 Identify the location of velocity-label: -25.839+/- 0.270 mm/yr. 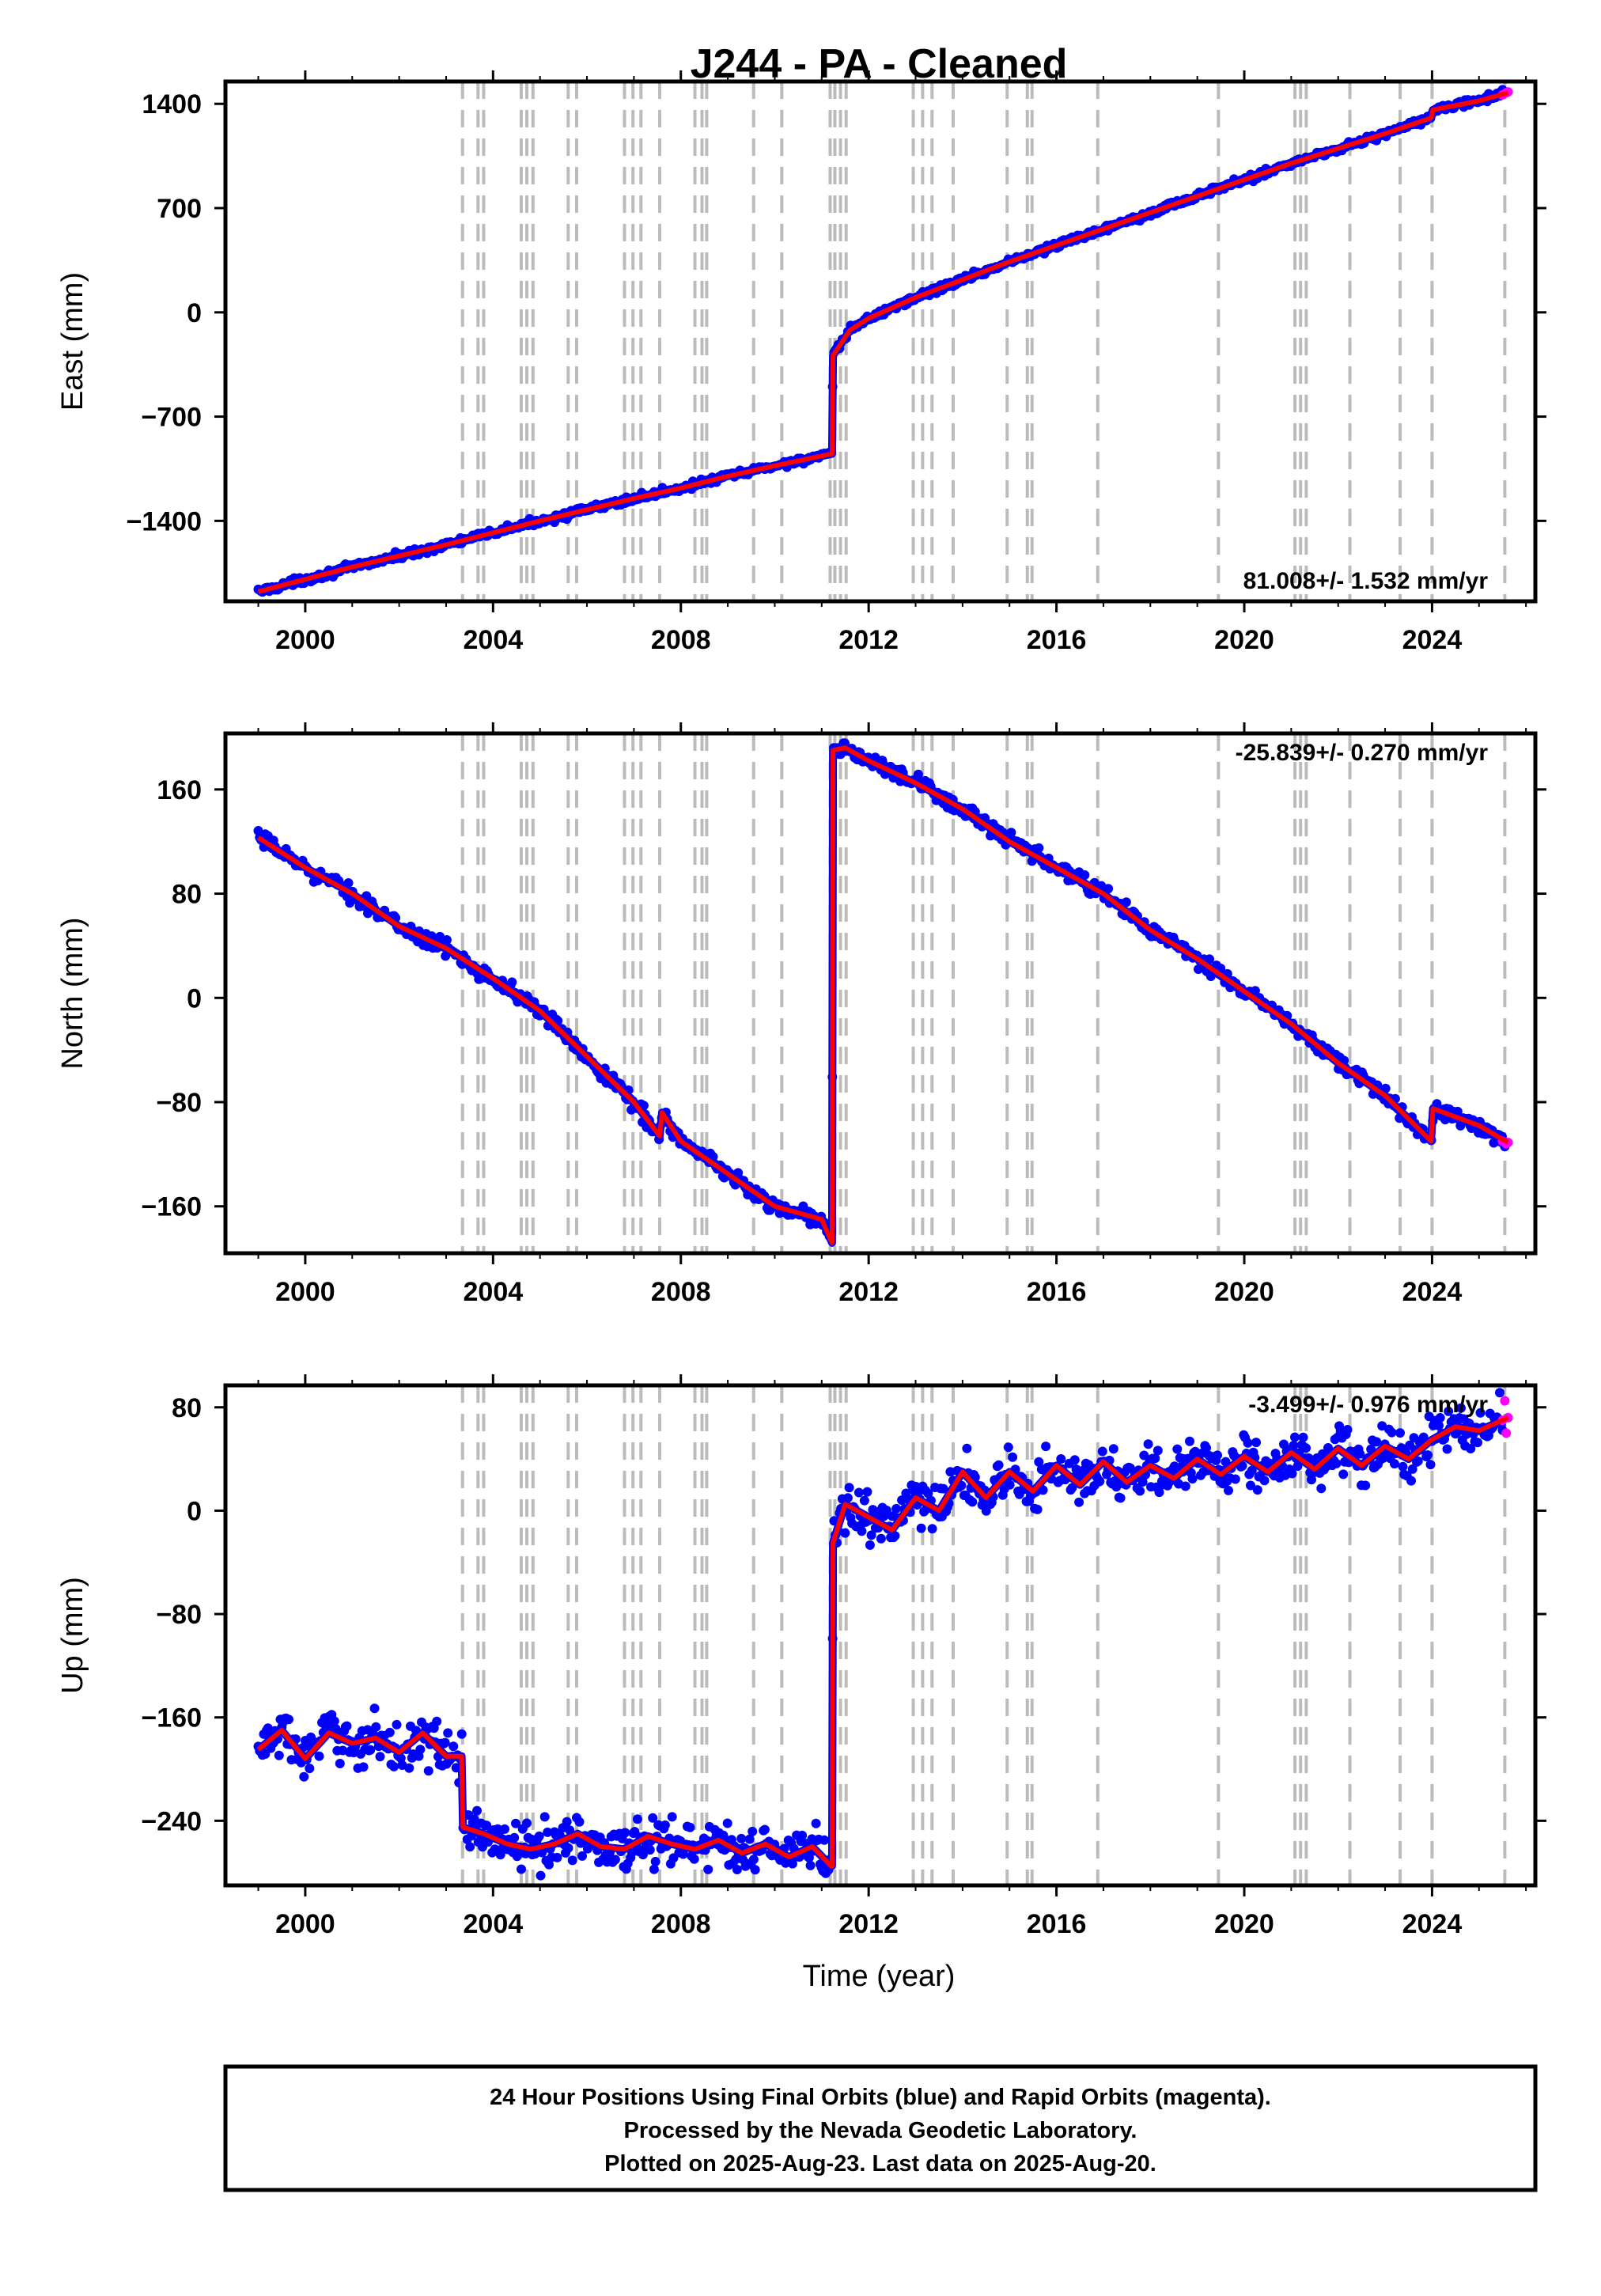
(1362, 753).